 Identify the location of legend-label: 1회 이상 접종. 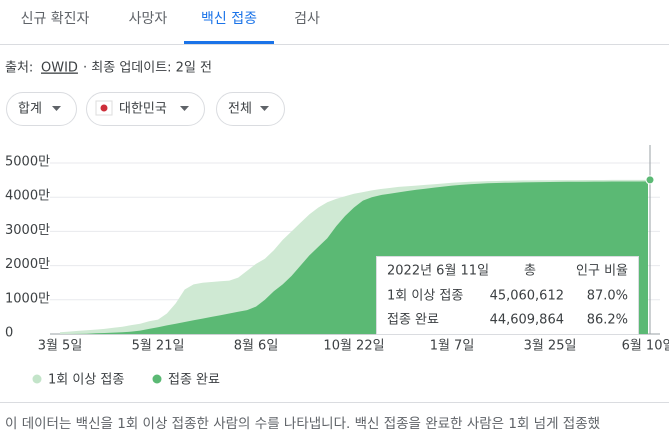
(86, 380).